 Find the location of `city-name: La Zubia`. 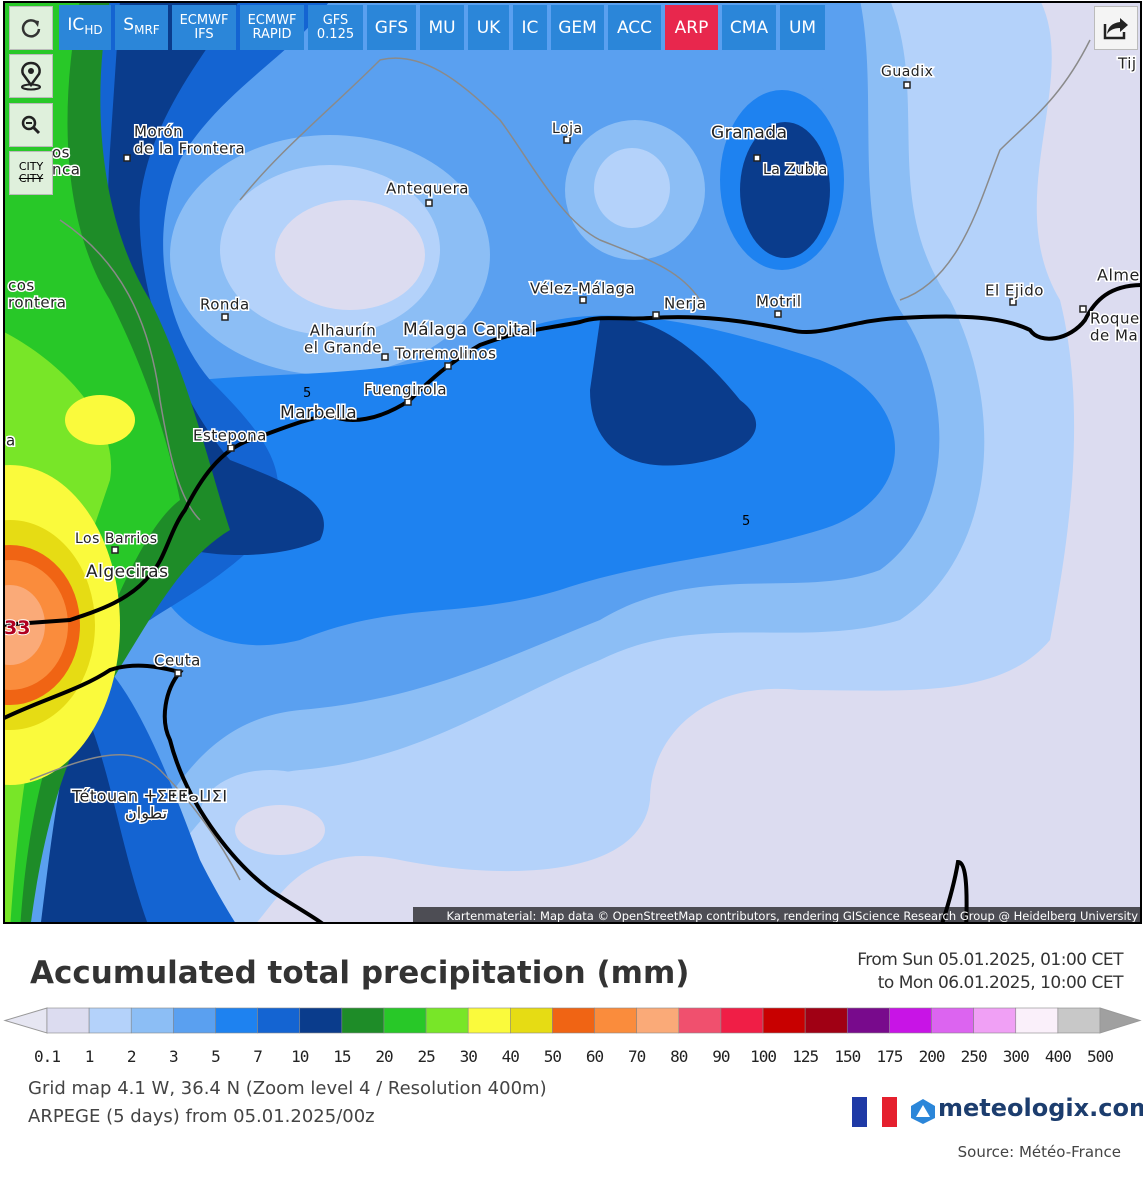

city-name: La Zubia is located at coordinates (795, 170).